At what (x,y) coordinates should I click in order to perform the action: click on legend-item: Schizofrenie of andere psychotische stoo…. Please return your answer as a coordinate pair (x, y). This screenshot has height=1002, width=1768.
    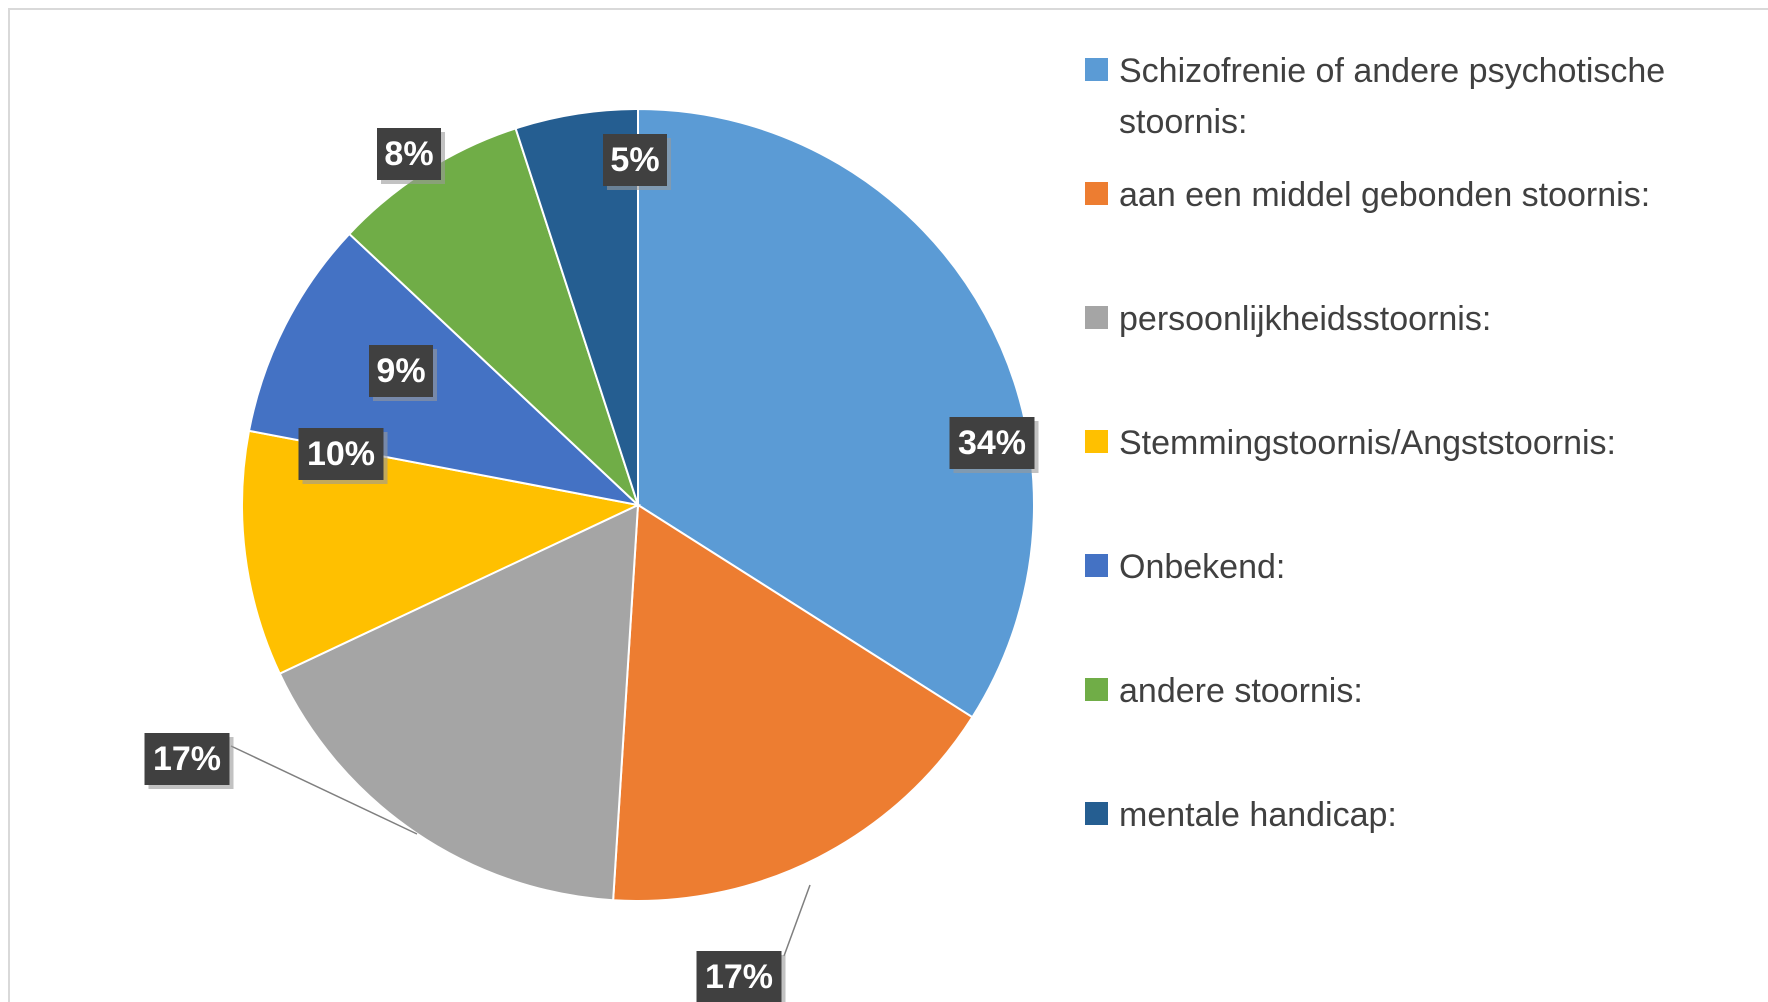
    Looking at the image, I should click on (1415, 108).